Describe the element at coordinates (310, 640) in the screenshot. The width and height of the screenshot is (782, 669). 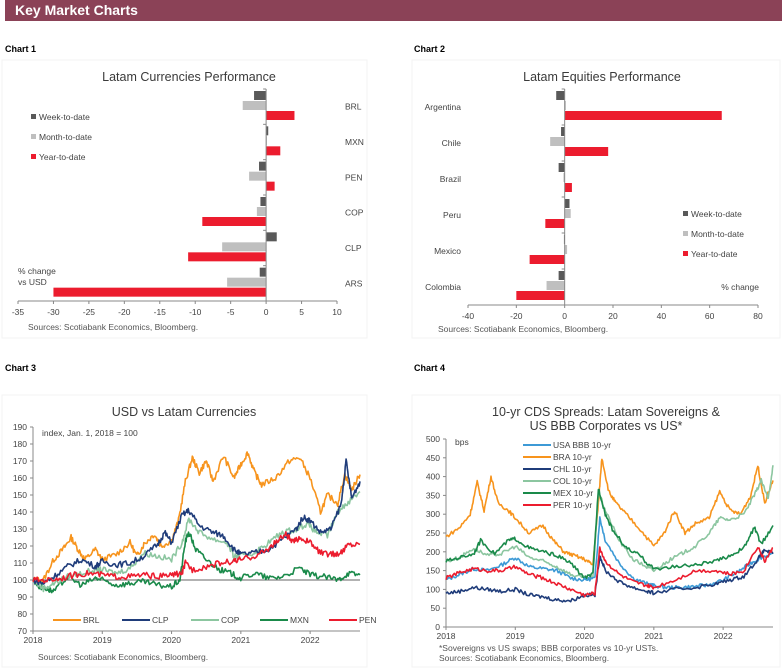
I see `x-tick-label: 2022` at that location.